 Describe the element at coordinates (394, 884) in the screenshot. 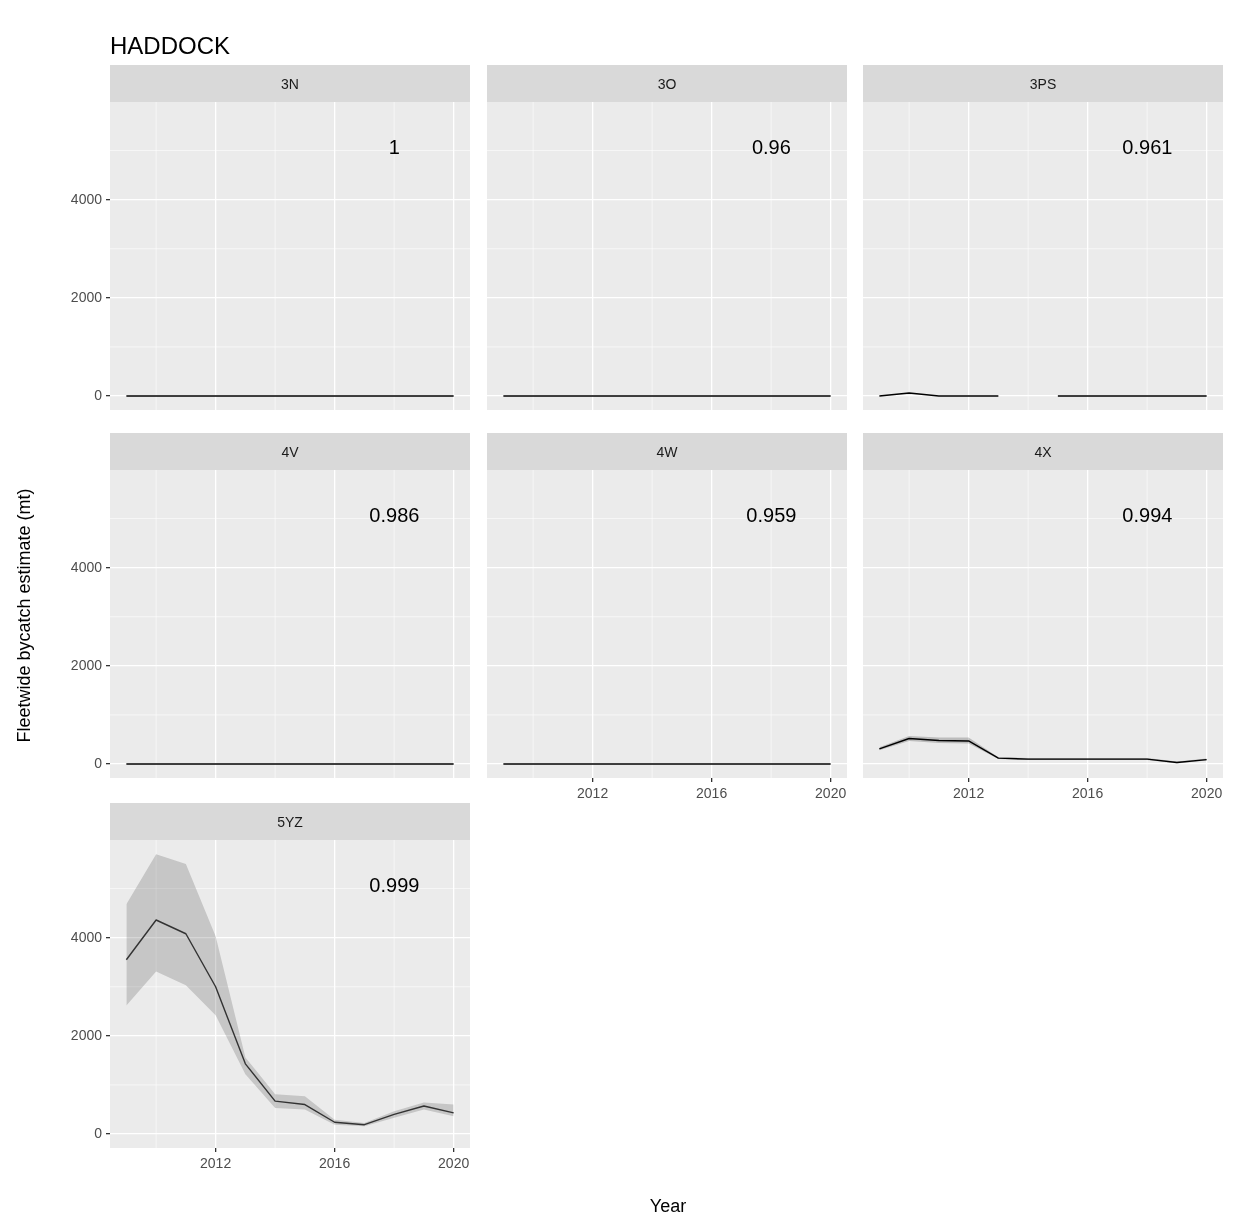

I see `annotation: 0.999` at that location.